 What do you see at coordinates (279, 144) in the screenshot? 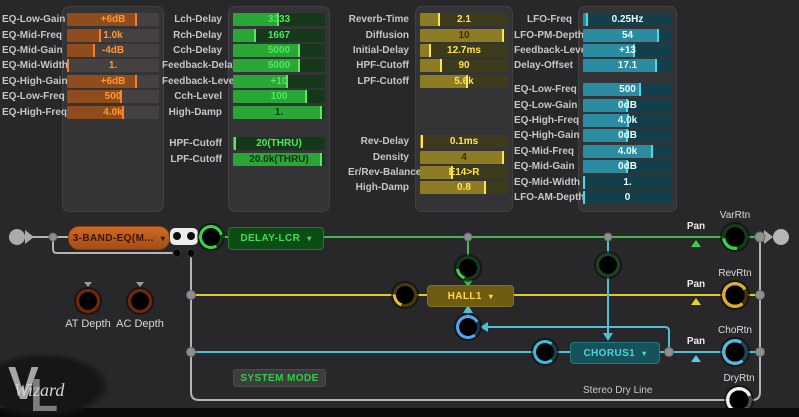
I see `param-slider: 20(THRU)` at bounding box center [279, 144].